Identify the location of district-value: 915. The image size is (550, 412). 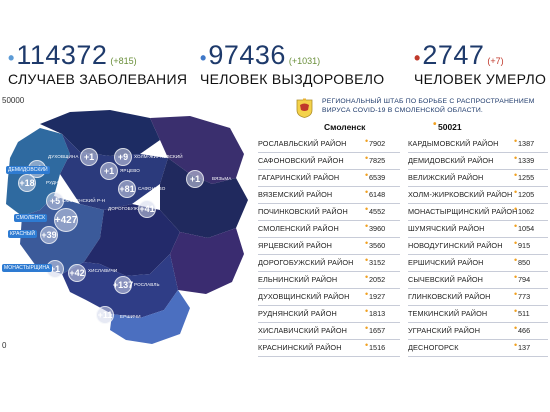
(524, 245).